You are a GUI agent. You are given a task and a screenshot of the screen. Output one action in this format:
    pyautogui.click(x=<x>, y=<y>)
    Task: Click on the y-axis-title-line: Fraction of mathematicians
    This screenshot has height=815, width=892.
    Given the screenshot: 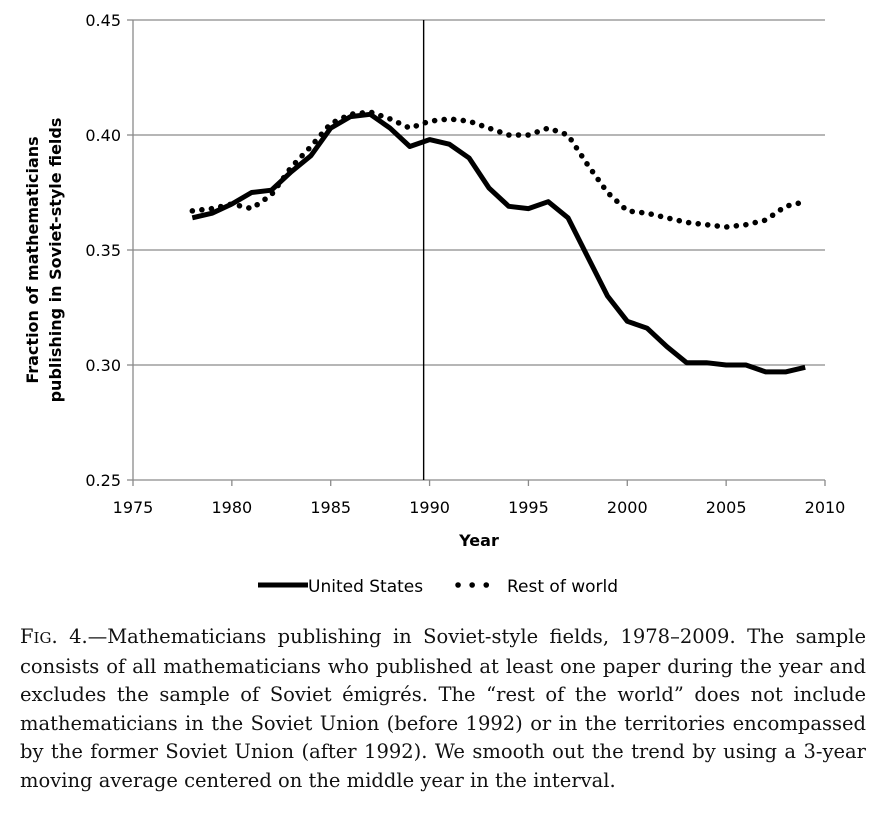 What is the action you would take?
    pyautogui.click(x=32, y=259)
    